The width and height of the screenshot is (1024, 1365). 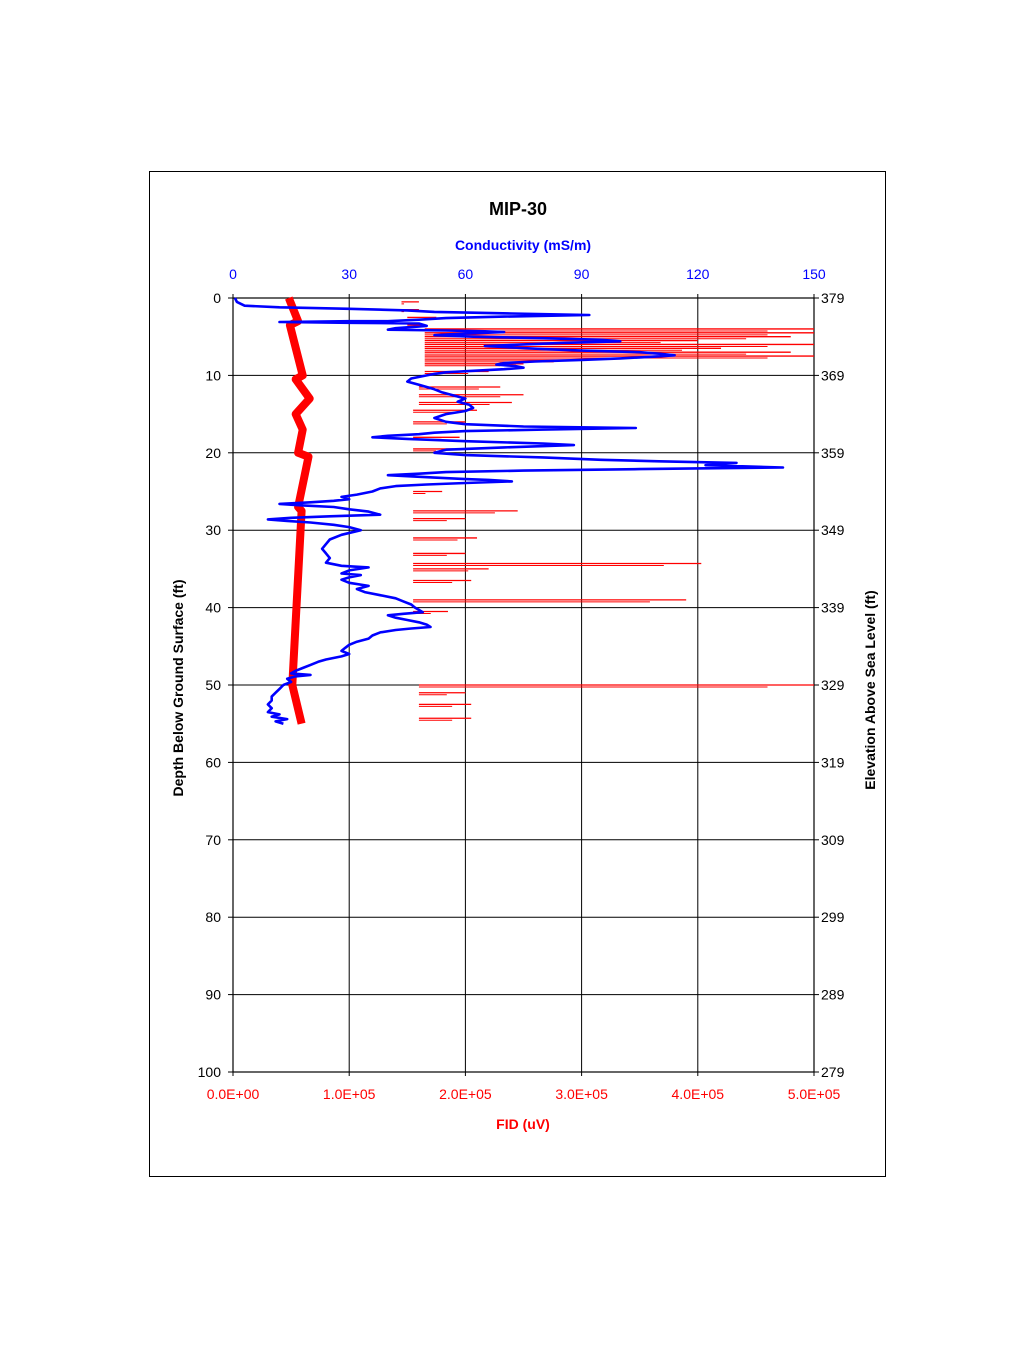 I want to click on left-axis-title: Depth Below Ground Surface (ft), so click(x=178, y=688).